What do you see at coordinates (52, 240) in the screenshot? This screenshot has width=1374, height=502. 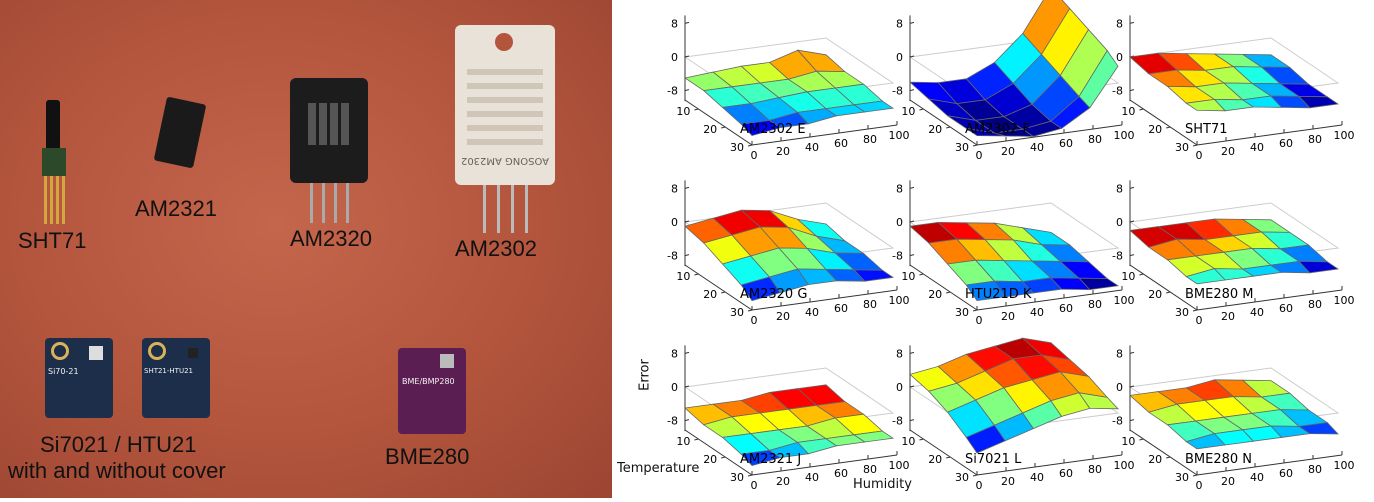 I see `label-sht71: SHT71` at bounding box center [52, 240].